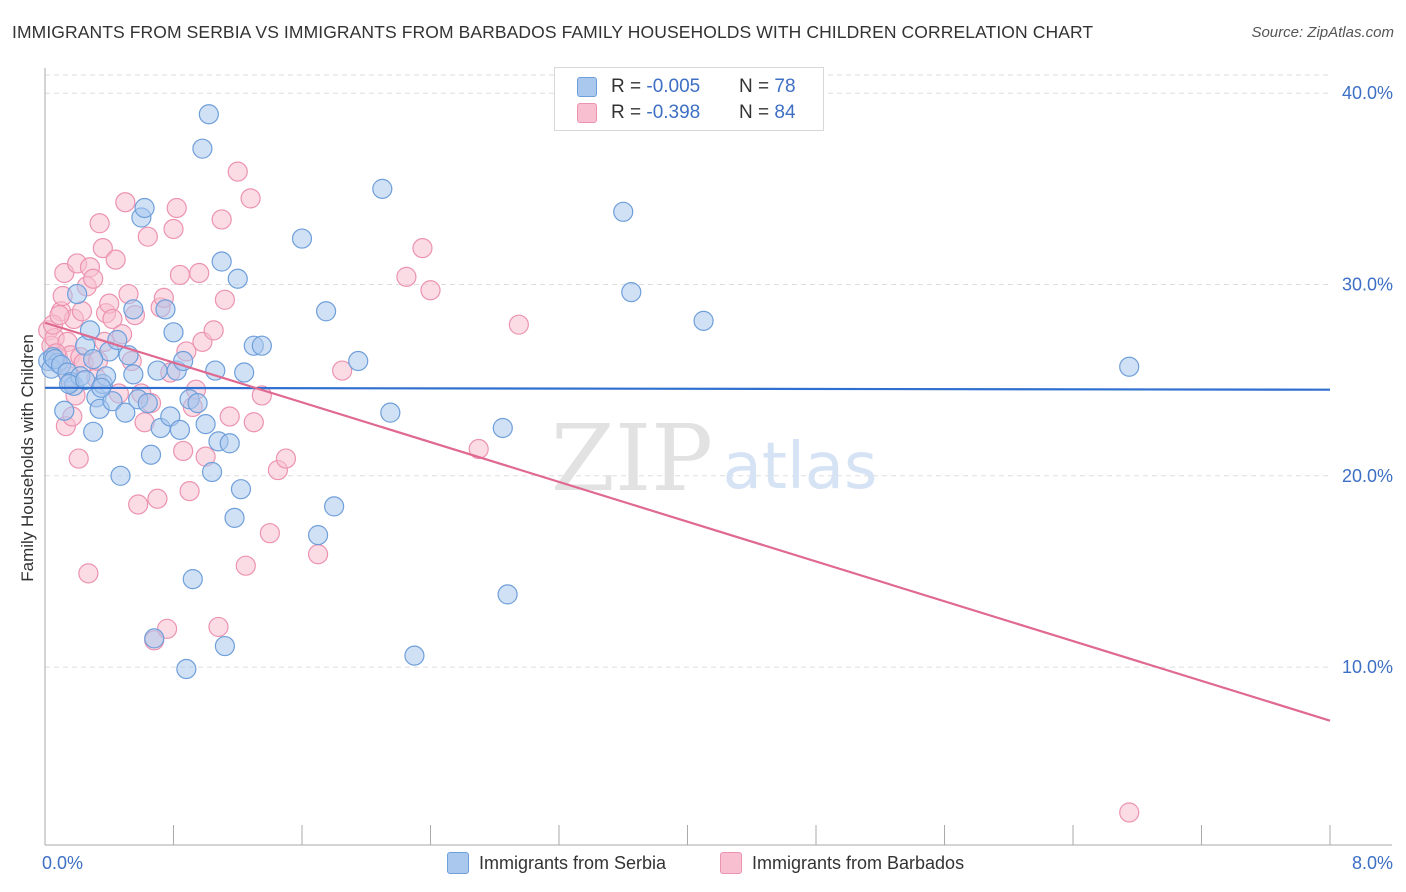 Image resolution: width=1406 pixels, height=892 pixels. I want to click on y-axis-label: Family Households with Children, so click(27, 458).